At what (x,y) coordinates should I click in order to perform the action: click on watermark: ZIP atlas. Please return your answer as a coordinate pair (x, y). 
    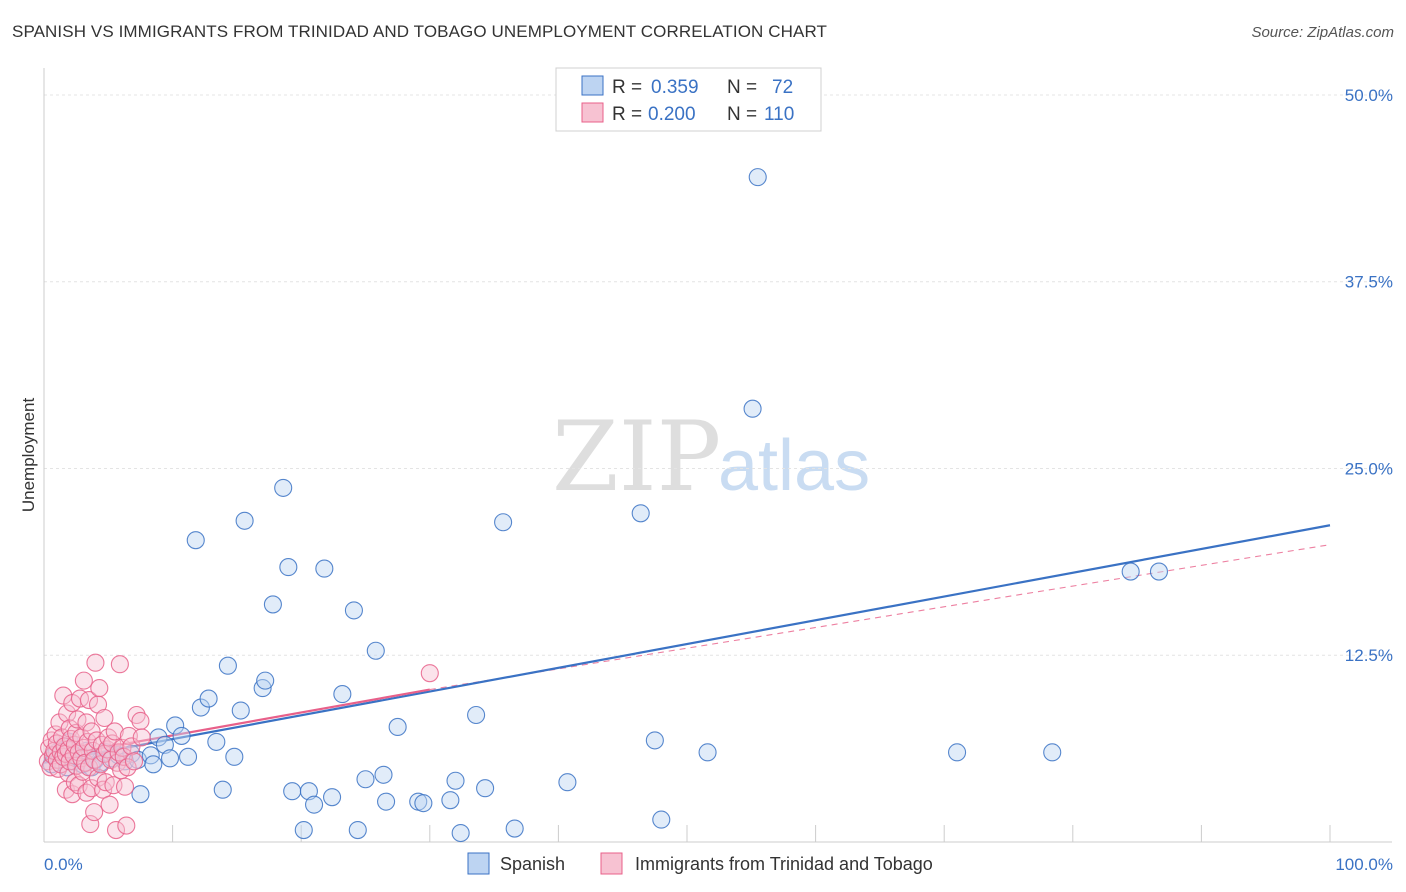
    Looking at the image, I should click on (711, 457).